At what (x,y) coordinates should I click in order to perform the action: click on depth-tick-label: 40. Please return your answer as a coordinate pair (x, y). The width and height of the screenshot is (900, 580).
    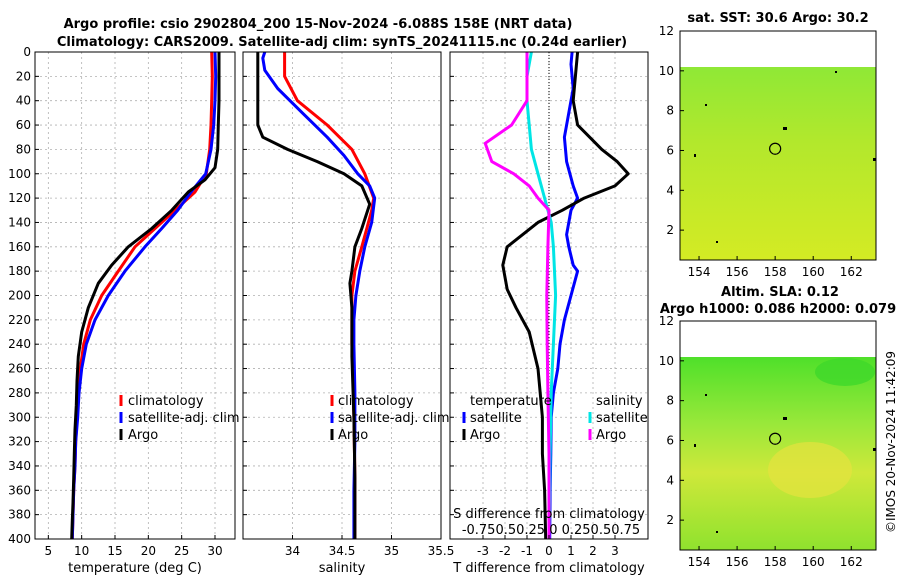
    Looking at the image, I should click on (23, 101).